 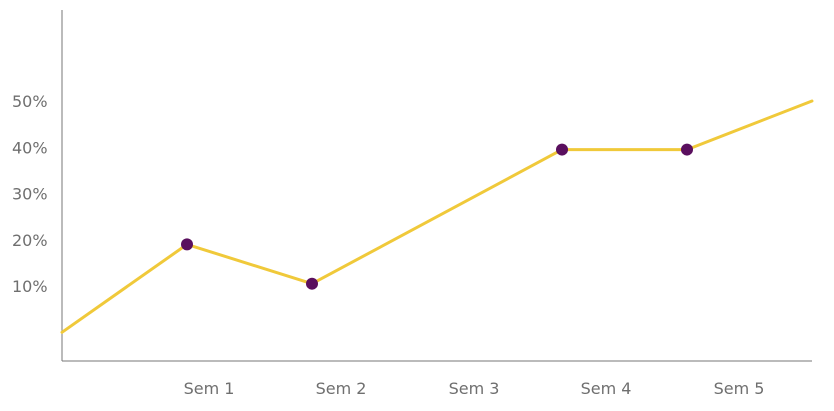 What do you see at coordinates (30, 147) in the screenshot?
I see `y-tick-label: 40%` at bounding box center [30, 147].